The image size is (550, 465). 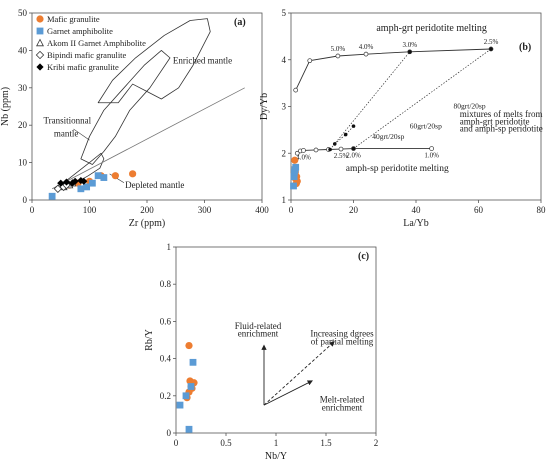 What do you see at coordinates (23, 163) in the screenshot?
I see `y-tick-label: 10` at bounding box center [23, 163].